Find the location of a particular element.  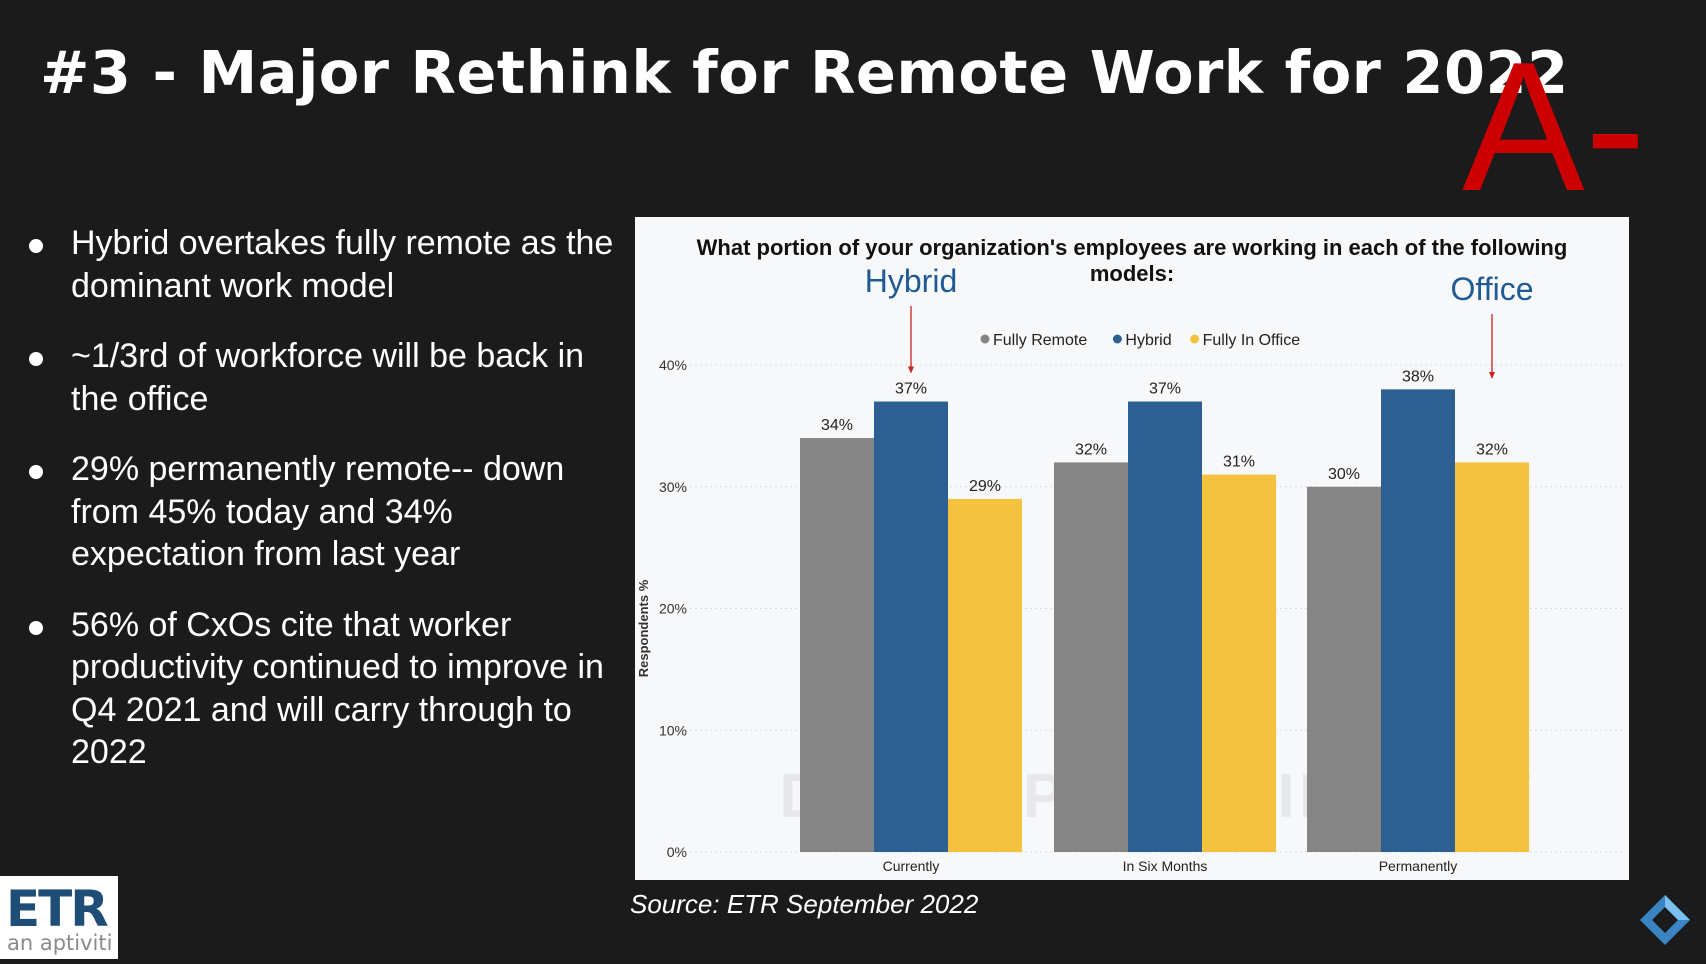

data-label: 31% is located at coordinates (1239, 462).